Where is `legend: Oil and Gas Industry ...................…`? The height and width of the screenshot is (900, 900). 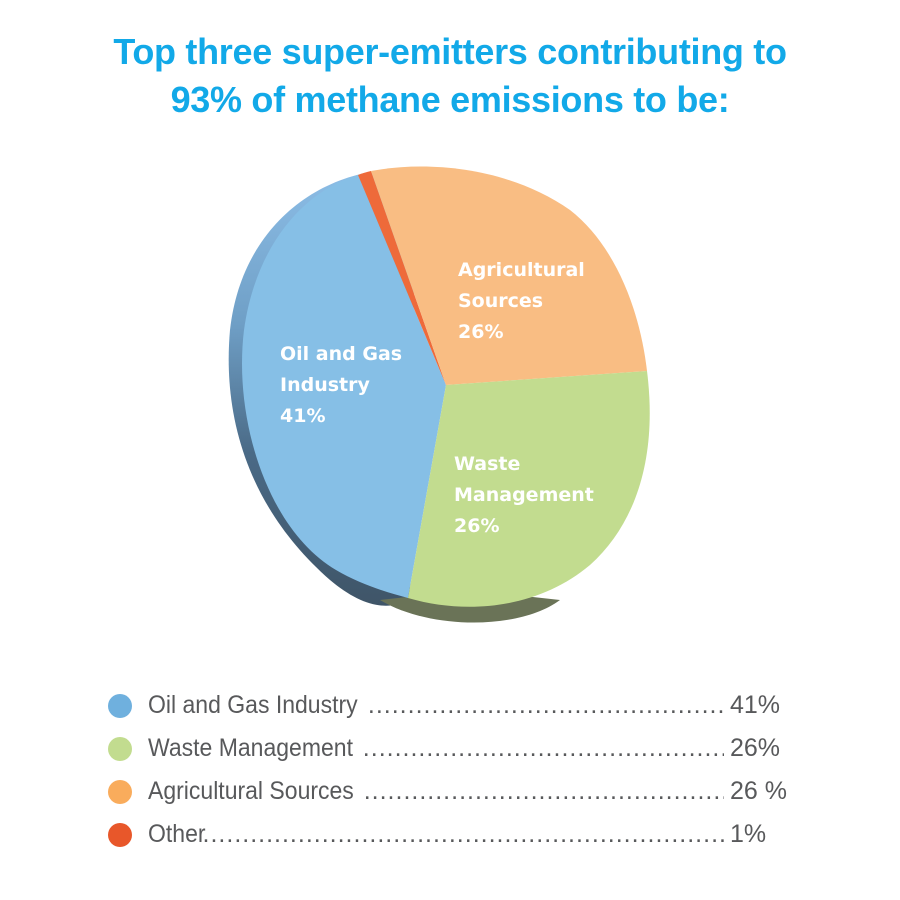
legend: Oil and Gas Industry ...................… is located at coordinates (448, 770).